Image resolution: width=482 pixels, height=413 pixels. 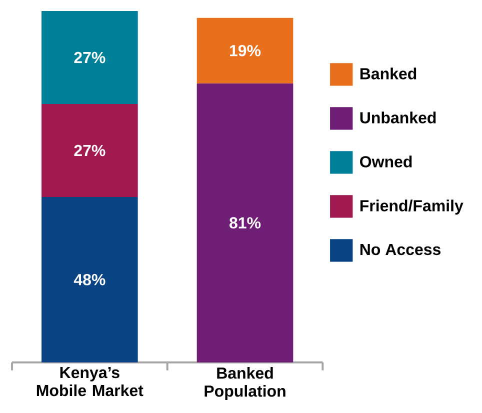 I want to click on legend-label: Owned, so click(x=386, y=162).